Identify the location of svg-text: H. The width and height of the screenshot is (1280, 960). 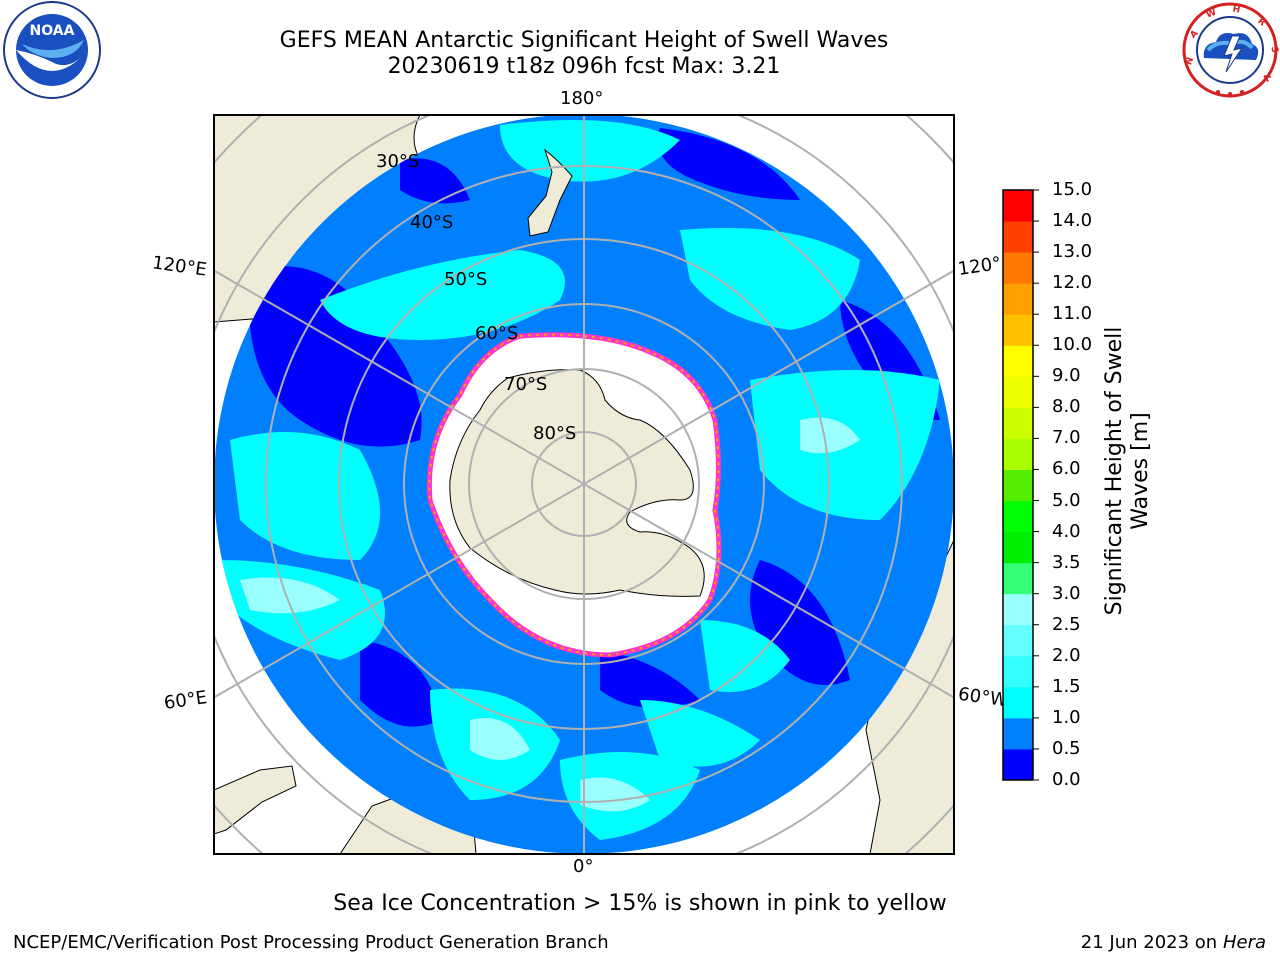
(1236, 9).